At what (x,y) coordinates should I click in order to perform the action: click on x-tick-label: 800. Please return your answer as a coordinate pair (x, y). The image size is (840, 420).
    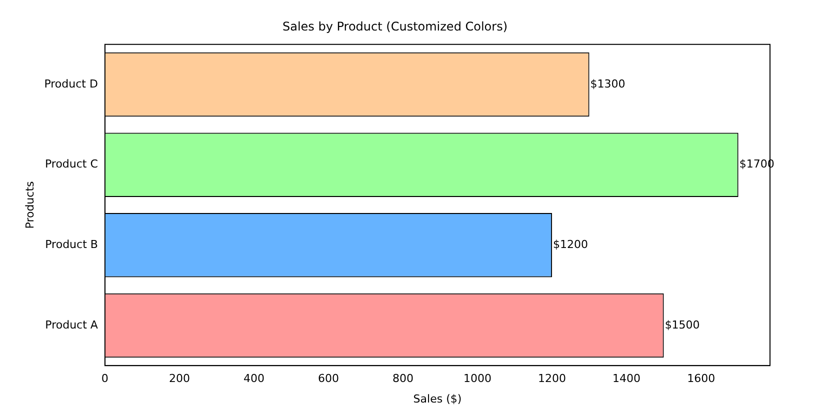
    Looking at the image, I should click on (403, 379).